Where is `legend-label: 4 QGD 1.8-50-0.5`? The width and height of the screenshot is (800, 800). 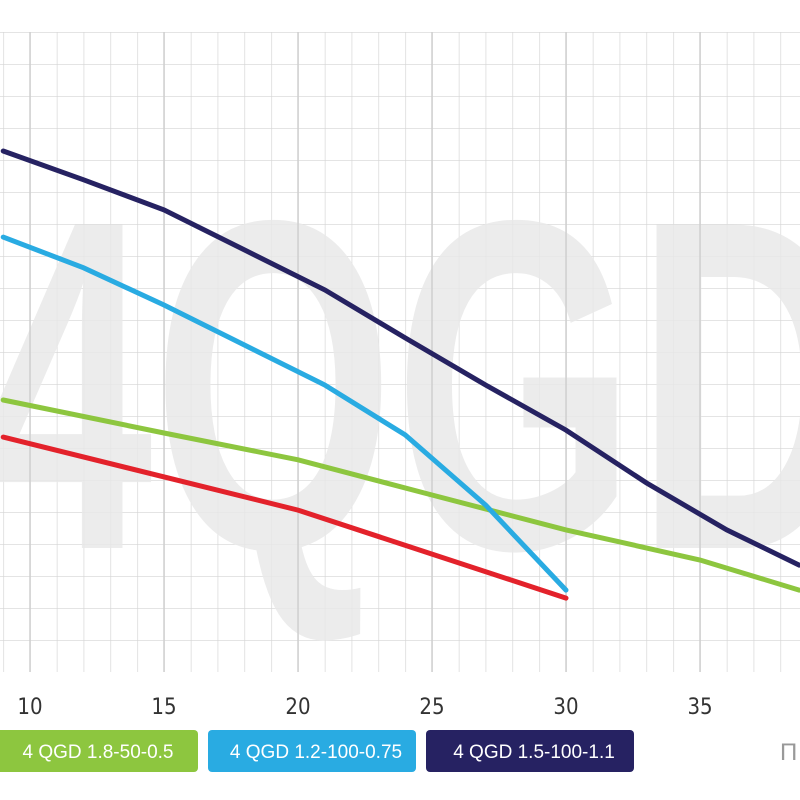 legend-label: 4 QGD 1.8-50-0.5 is located at coordinates (97, 752).